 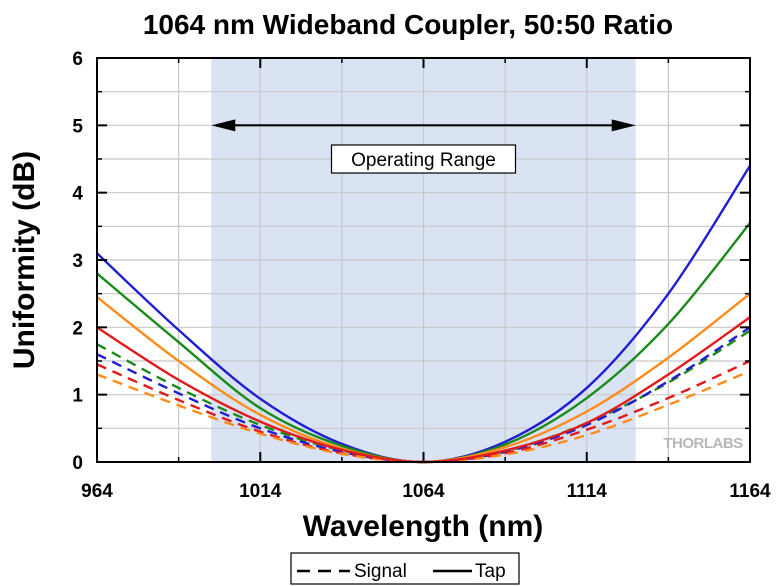 What do you see at coordinates (423, 526) in the screenshot?
I see `x-axis-title: Wavelength (nm)` at bounding box center [423, 526].